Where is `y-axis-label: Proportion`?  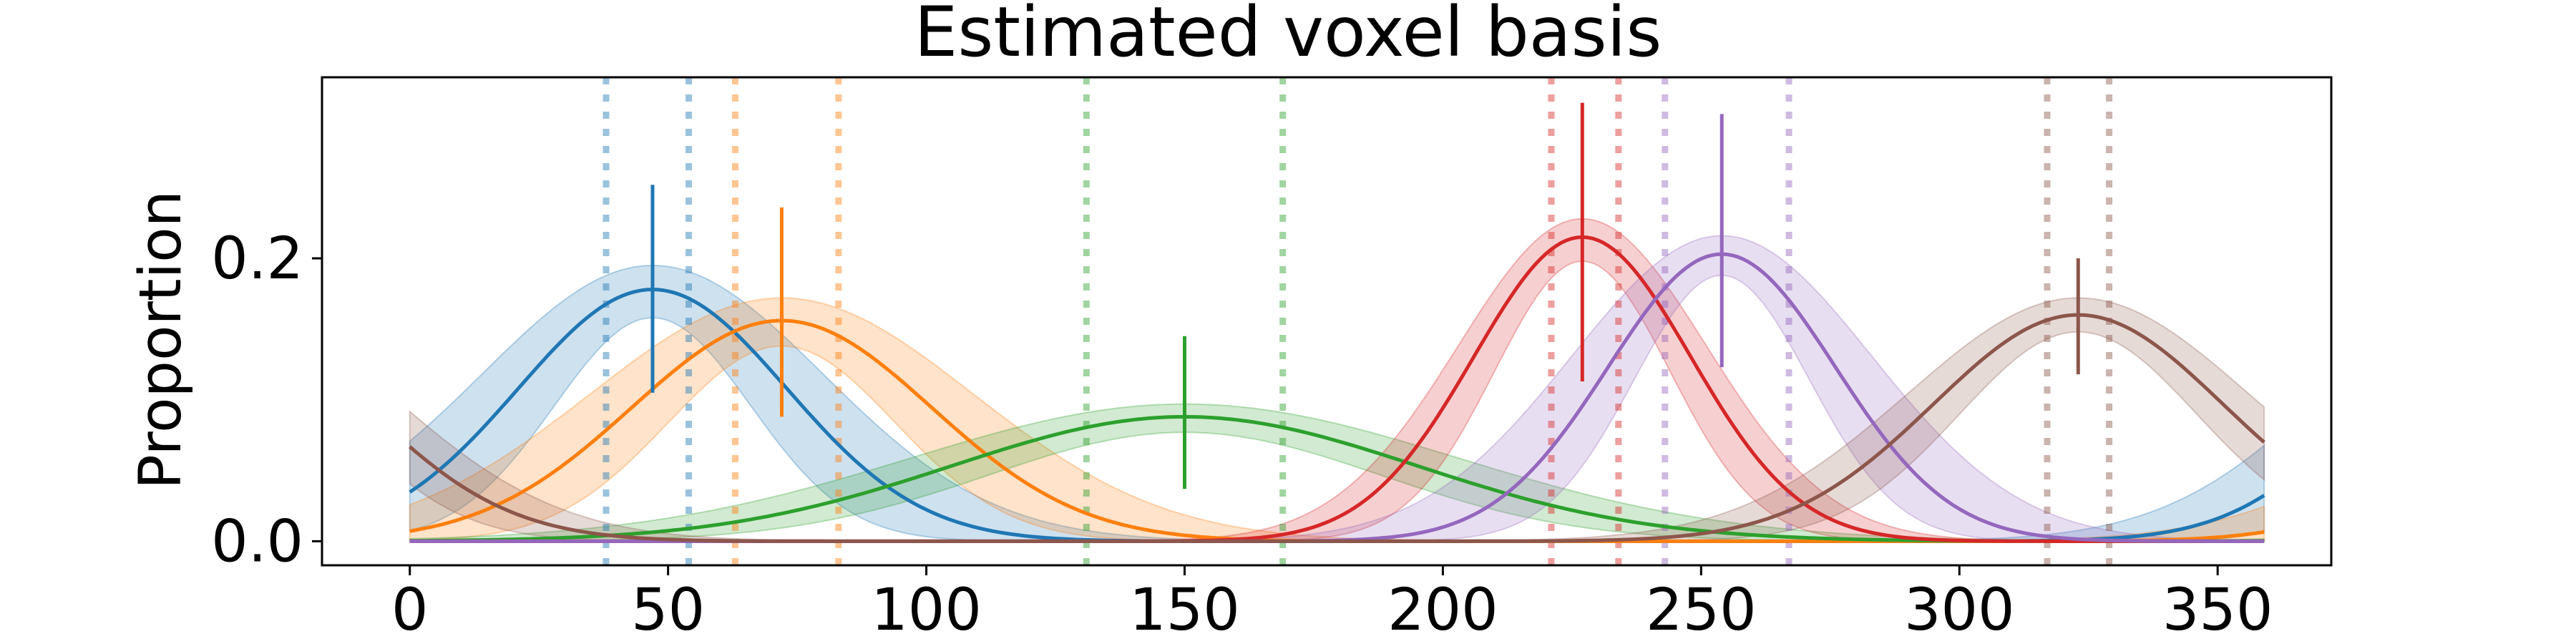 y-axis-label: Proportion is located at coordinates (161, 339).